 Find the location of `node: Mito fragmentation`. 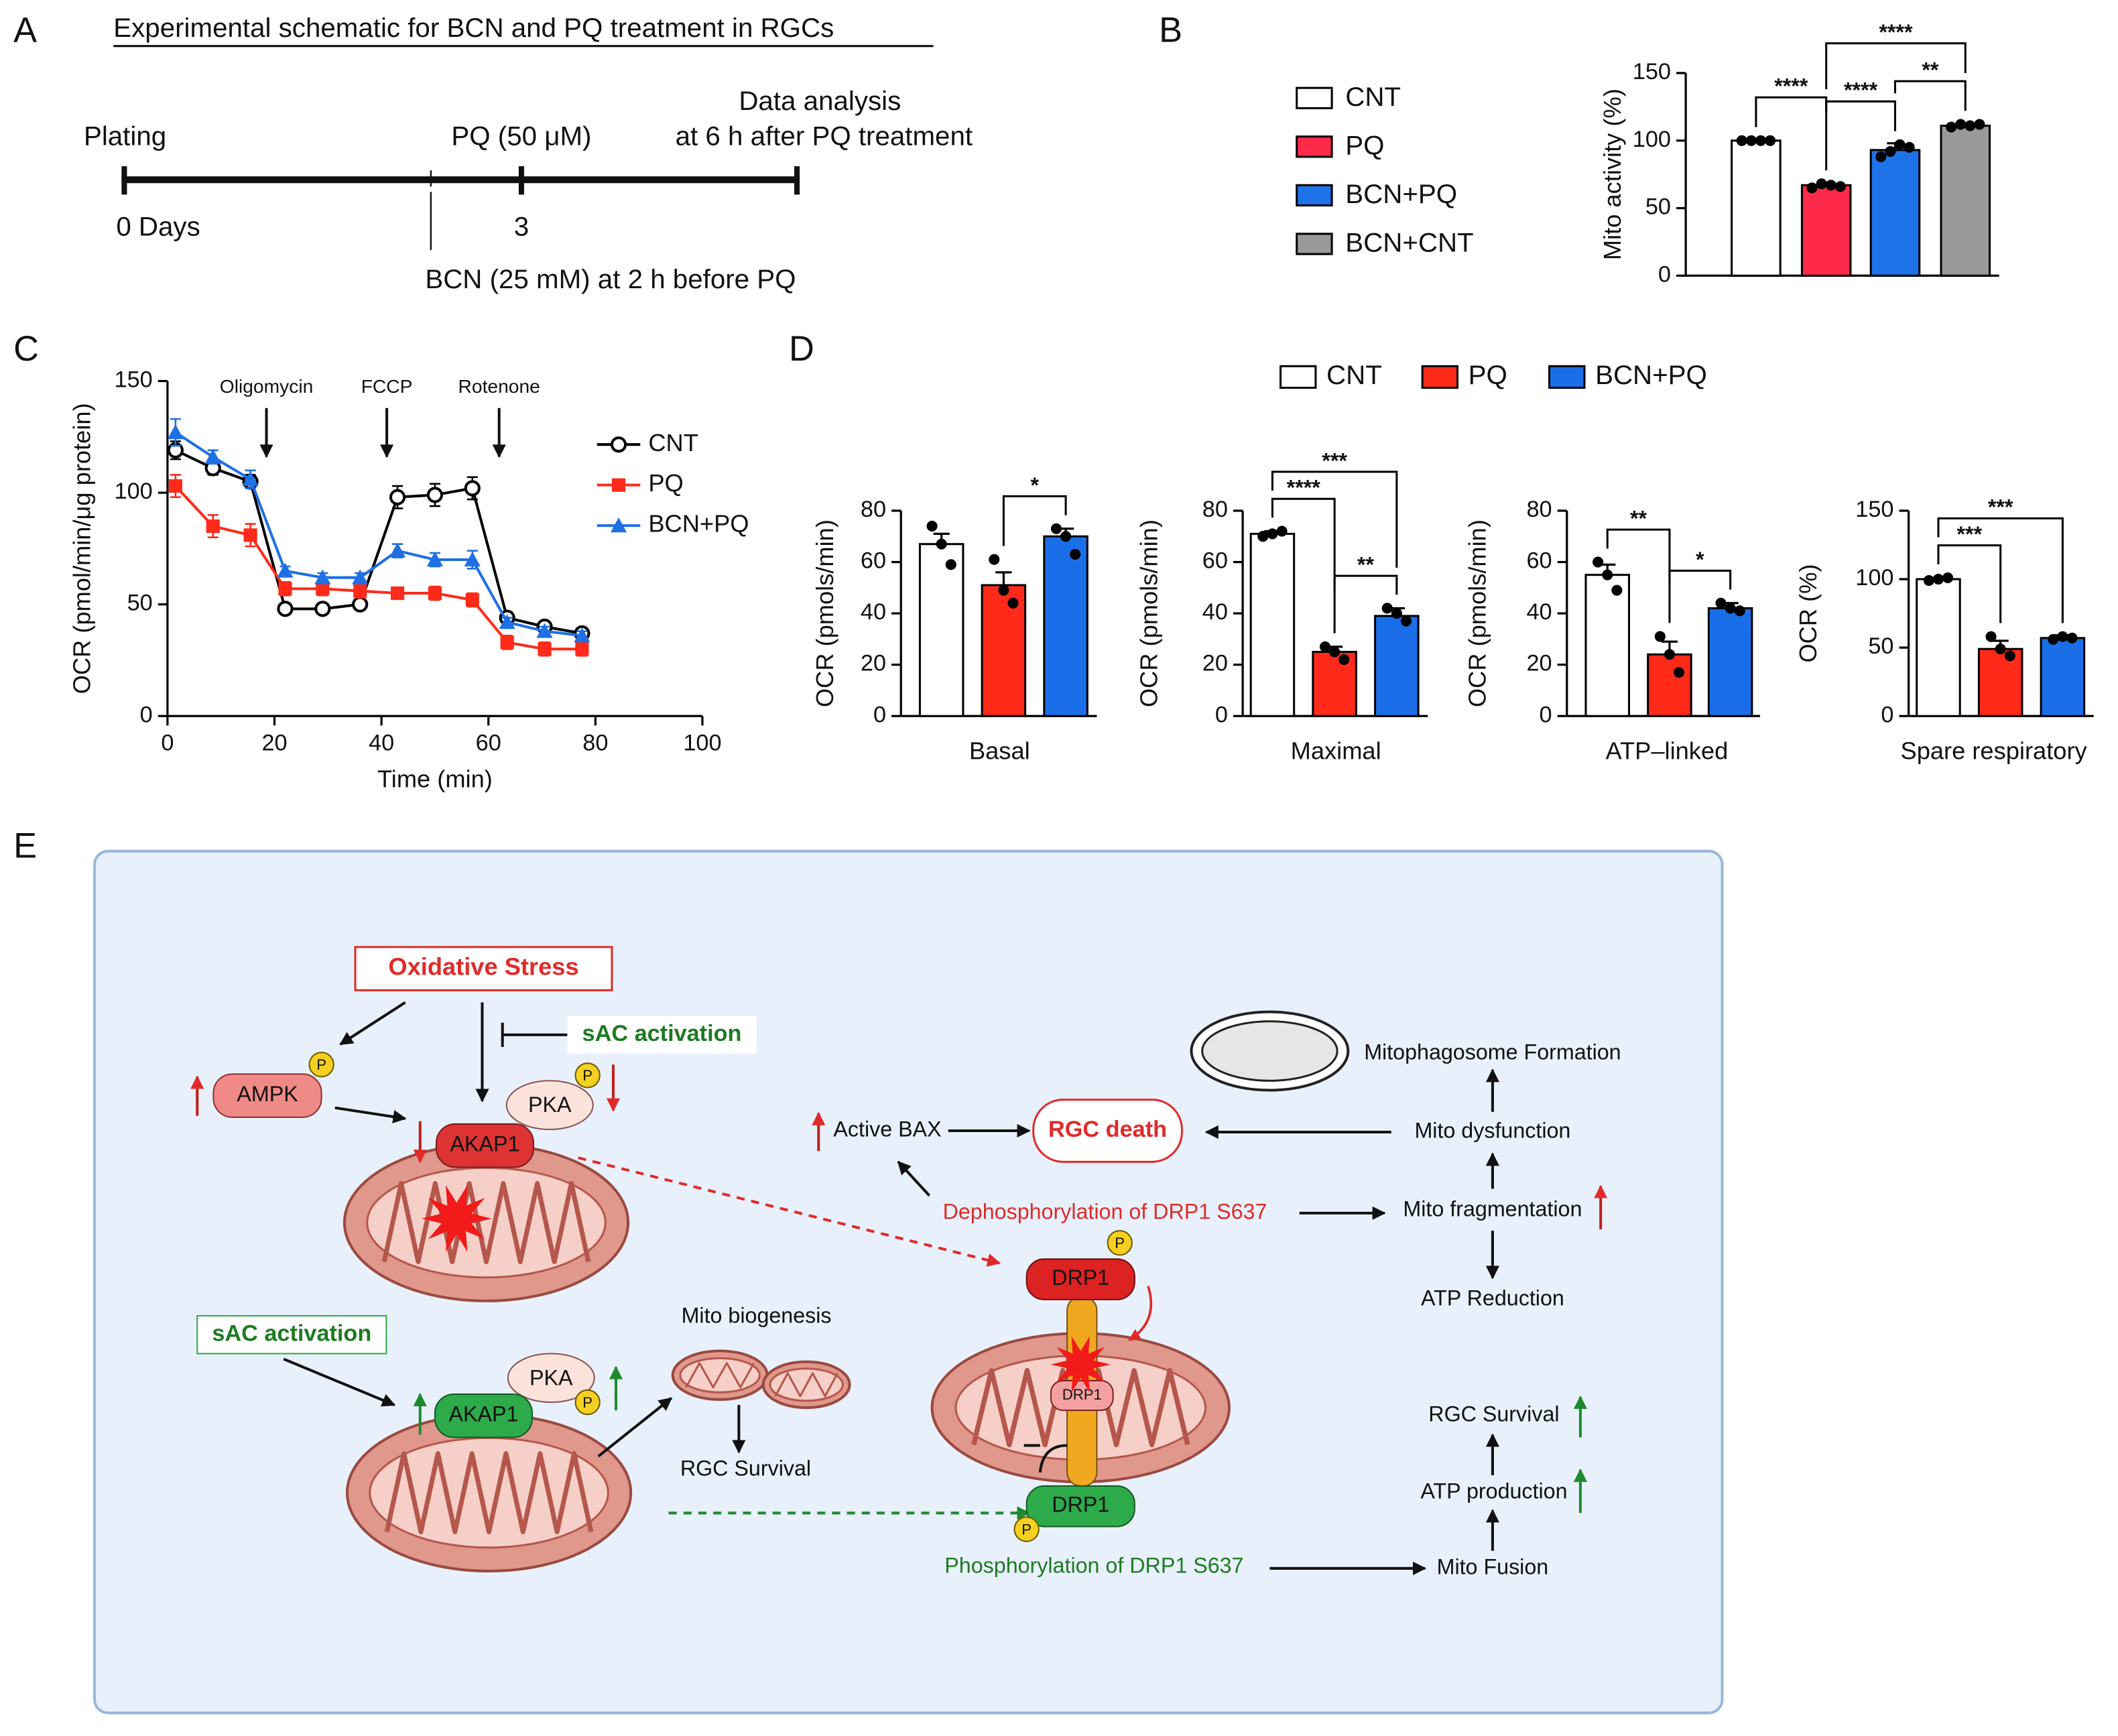

node: Mito fragmentation is located at coordinates (1492, 1209).